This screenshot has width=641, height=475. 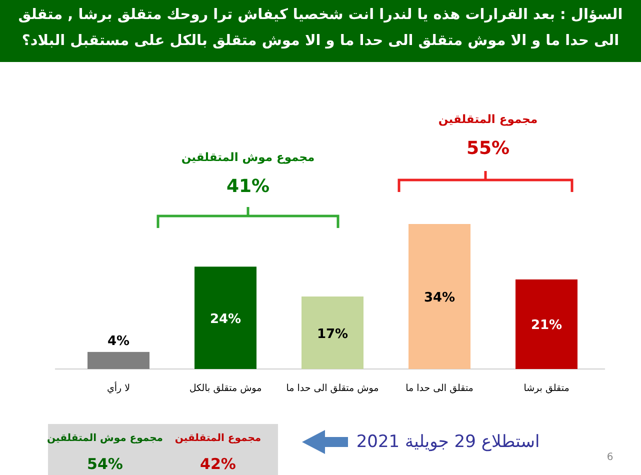 I want to click on x-tick-label: موش متقلق الى حدا ما, so click(x=332, y=388).